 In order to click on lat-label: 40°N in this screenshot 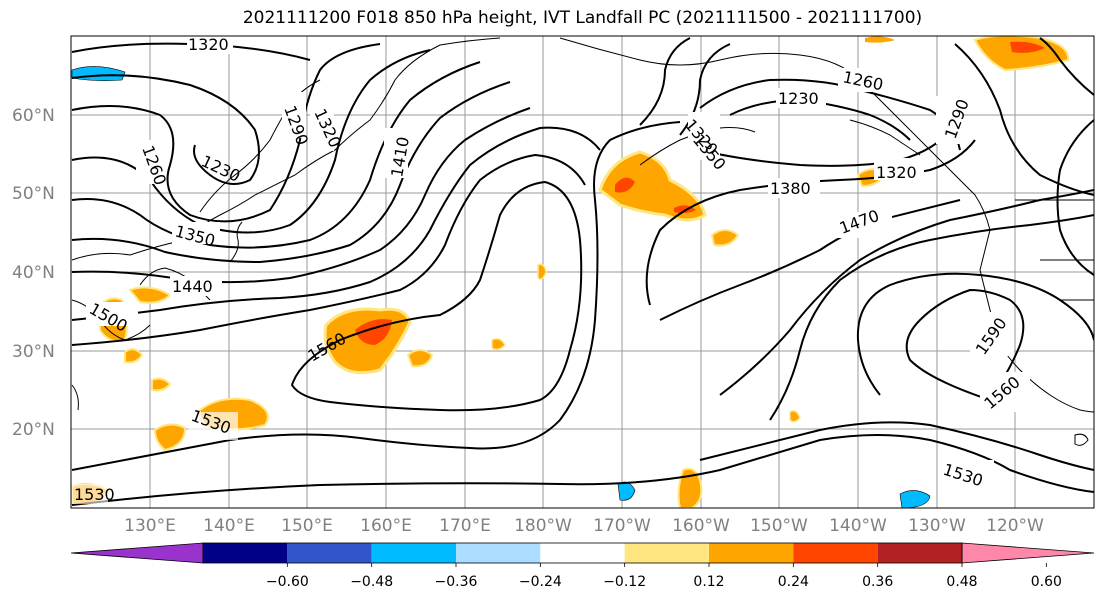, I will do `click(33, 273)`.